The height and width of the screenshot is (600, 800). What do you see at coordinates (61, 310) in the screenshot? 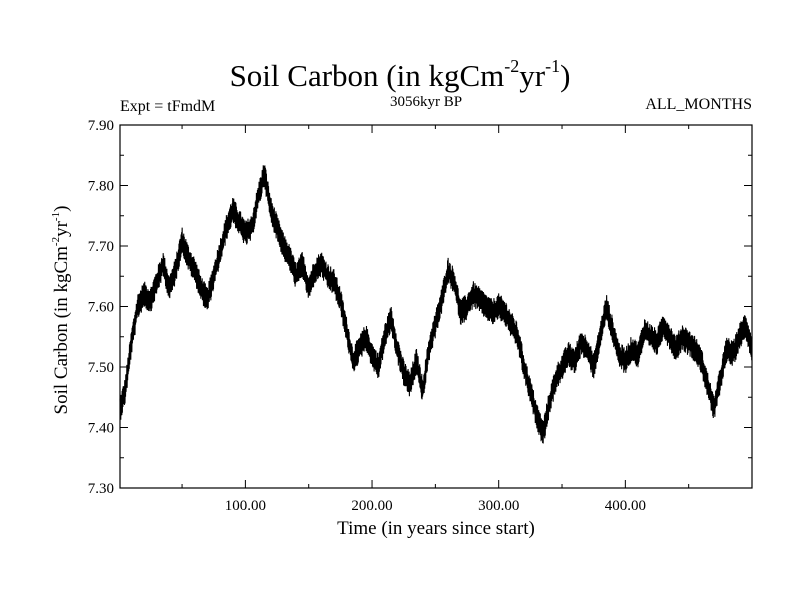
I see `y-axis-label: Soil Carbon (in kgCm-2yr-1)` at bounding box center [61, 310].